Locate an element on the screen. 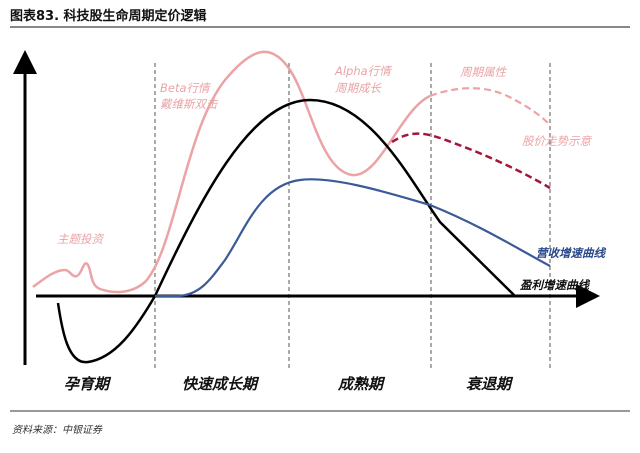 The image size is (640, 453). annotation-cyclical-growth: 周期成长 is located at coordinates (358, 88).